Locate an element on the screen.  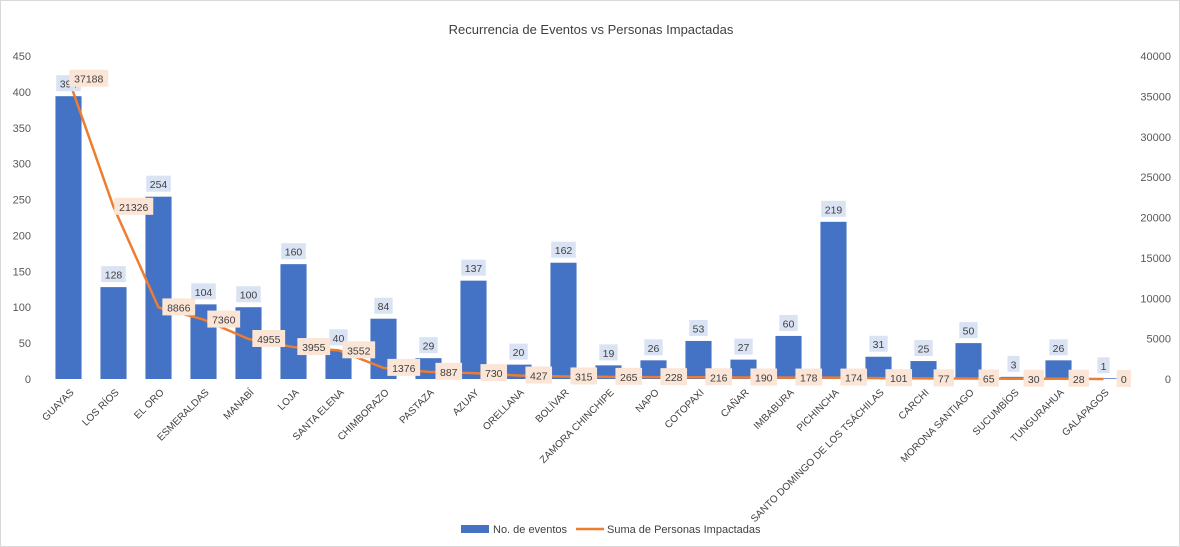
line-label-text: 37188 is located at coordinates (88, 80).